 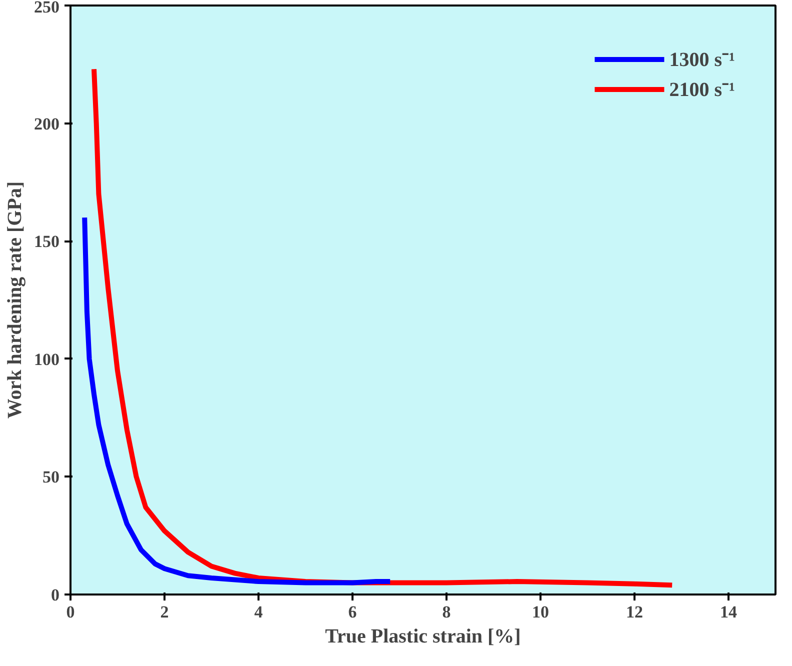 What do you see at coordinates (47, 124) in the screenshot?
I see `y-tick-label: 200` at bounding box center [47, 124].